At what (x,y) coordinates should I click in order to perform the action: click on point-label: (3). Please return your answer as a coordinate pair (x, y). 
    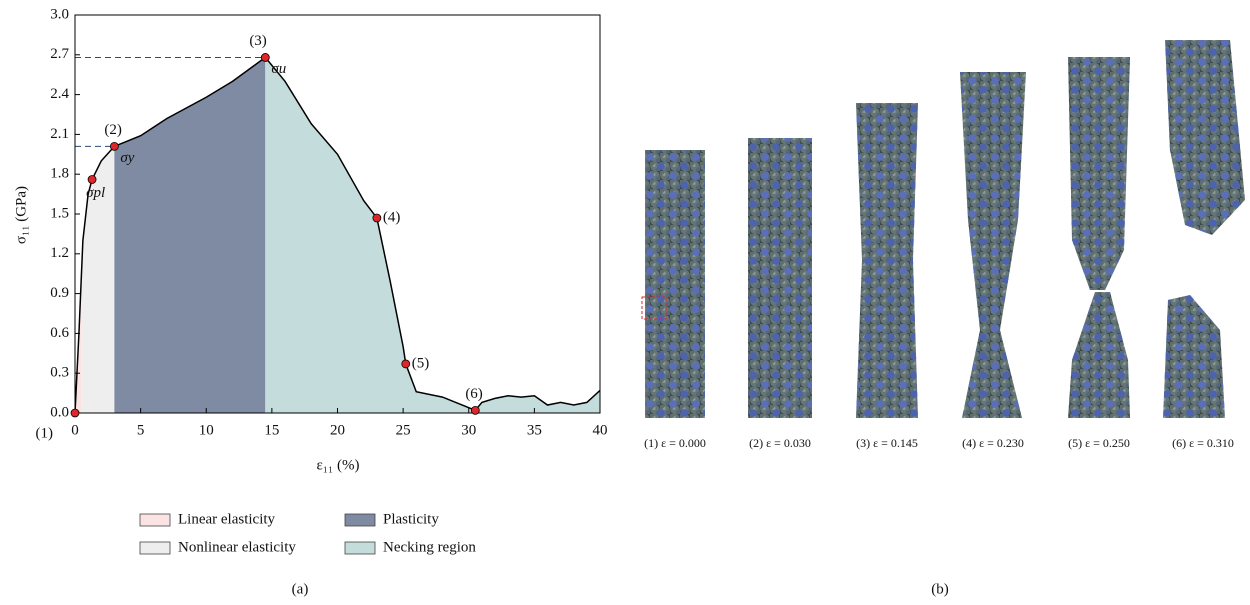
    Looking at the image, I should click on (258, 41).